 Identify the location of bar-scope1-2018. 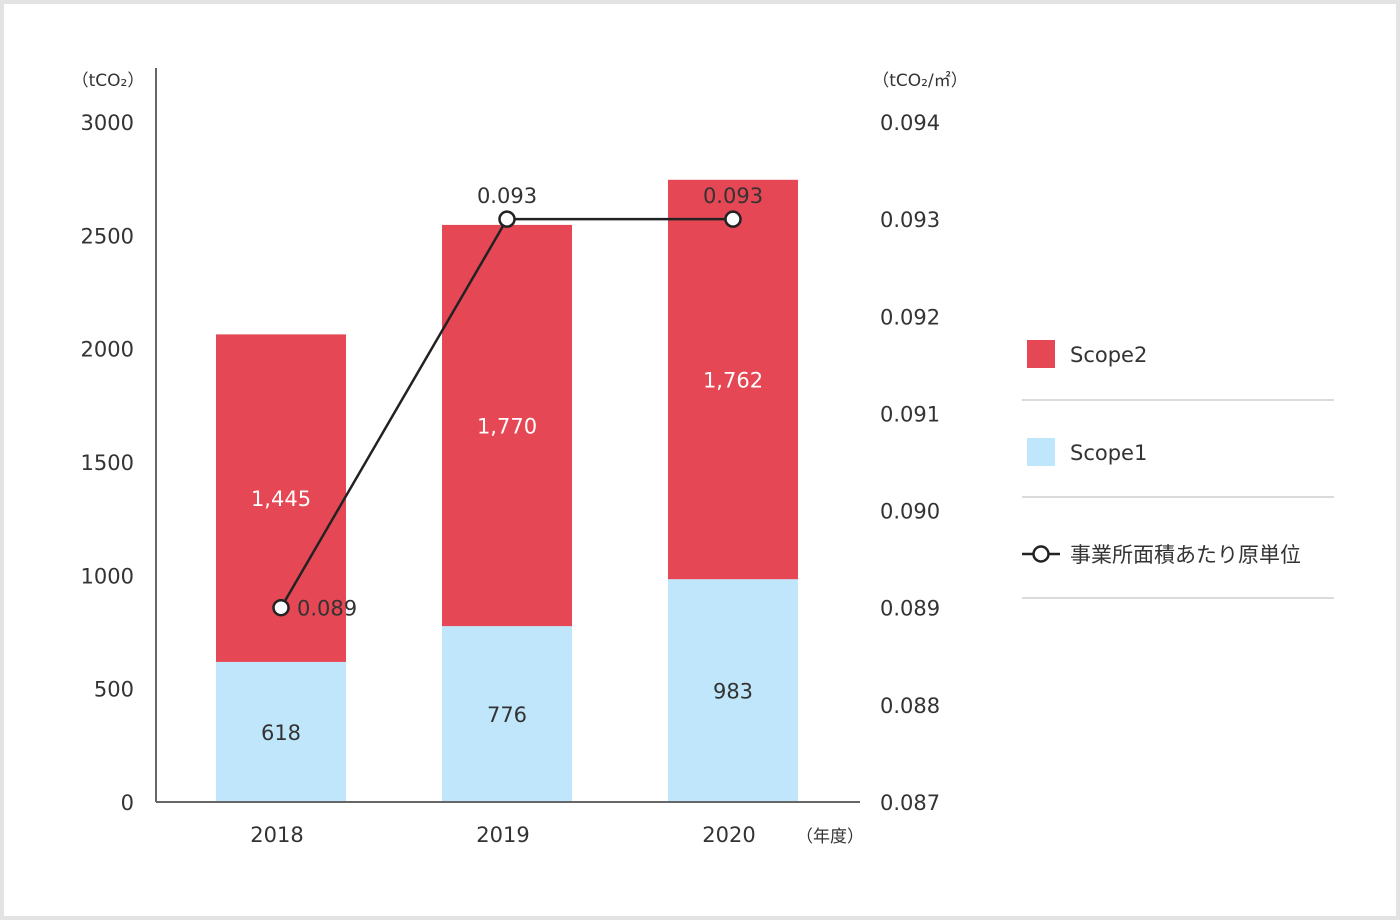
(281, 731).